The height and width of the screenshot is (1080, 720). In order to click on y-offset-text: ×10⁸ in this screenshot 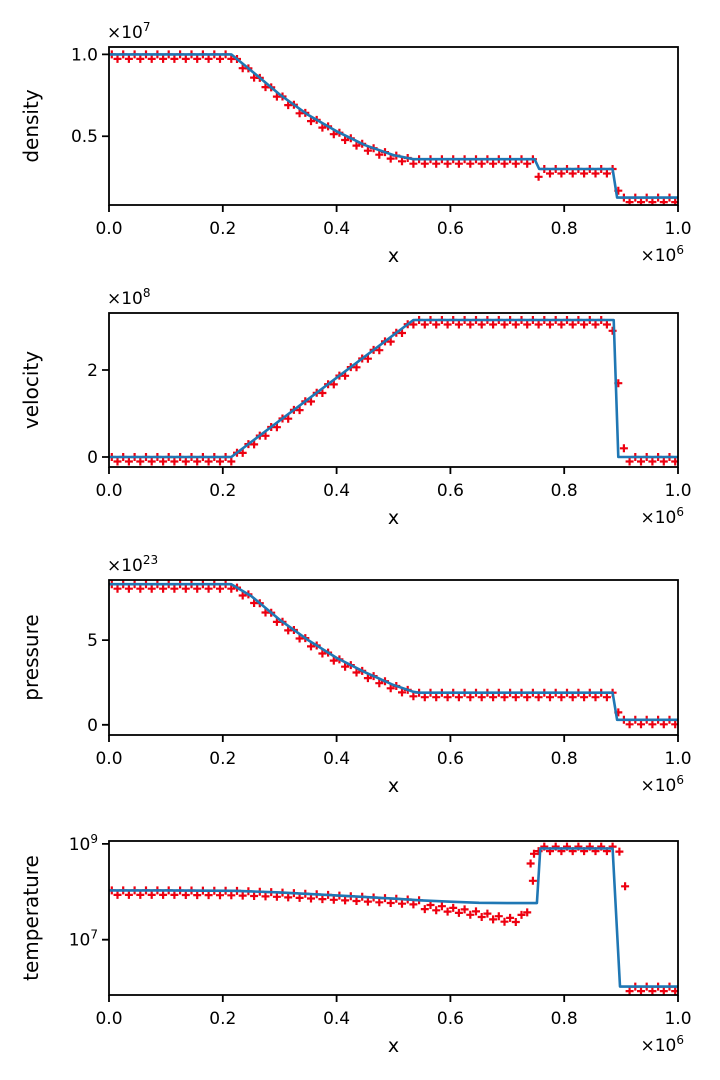, I will do `click(129, 297)`.